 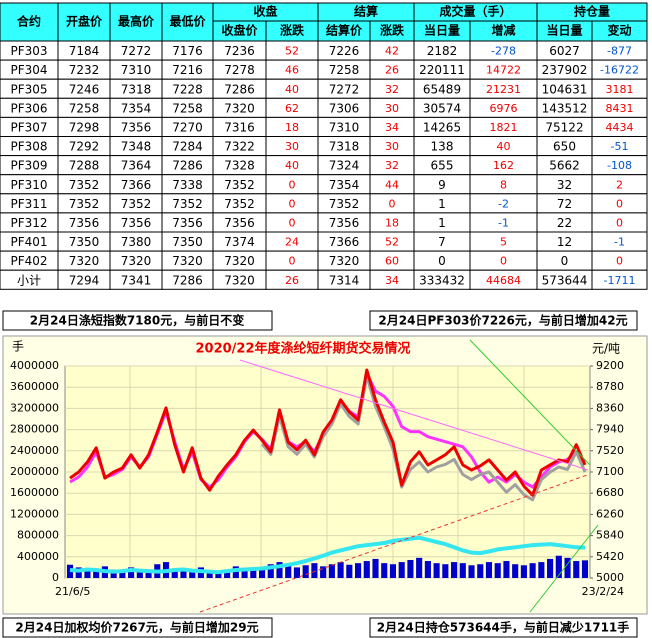 I want to click on table-text: PF309, so click(x=28, y=166).